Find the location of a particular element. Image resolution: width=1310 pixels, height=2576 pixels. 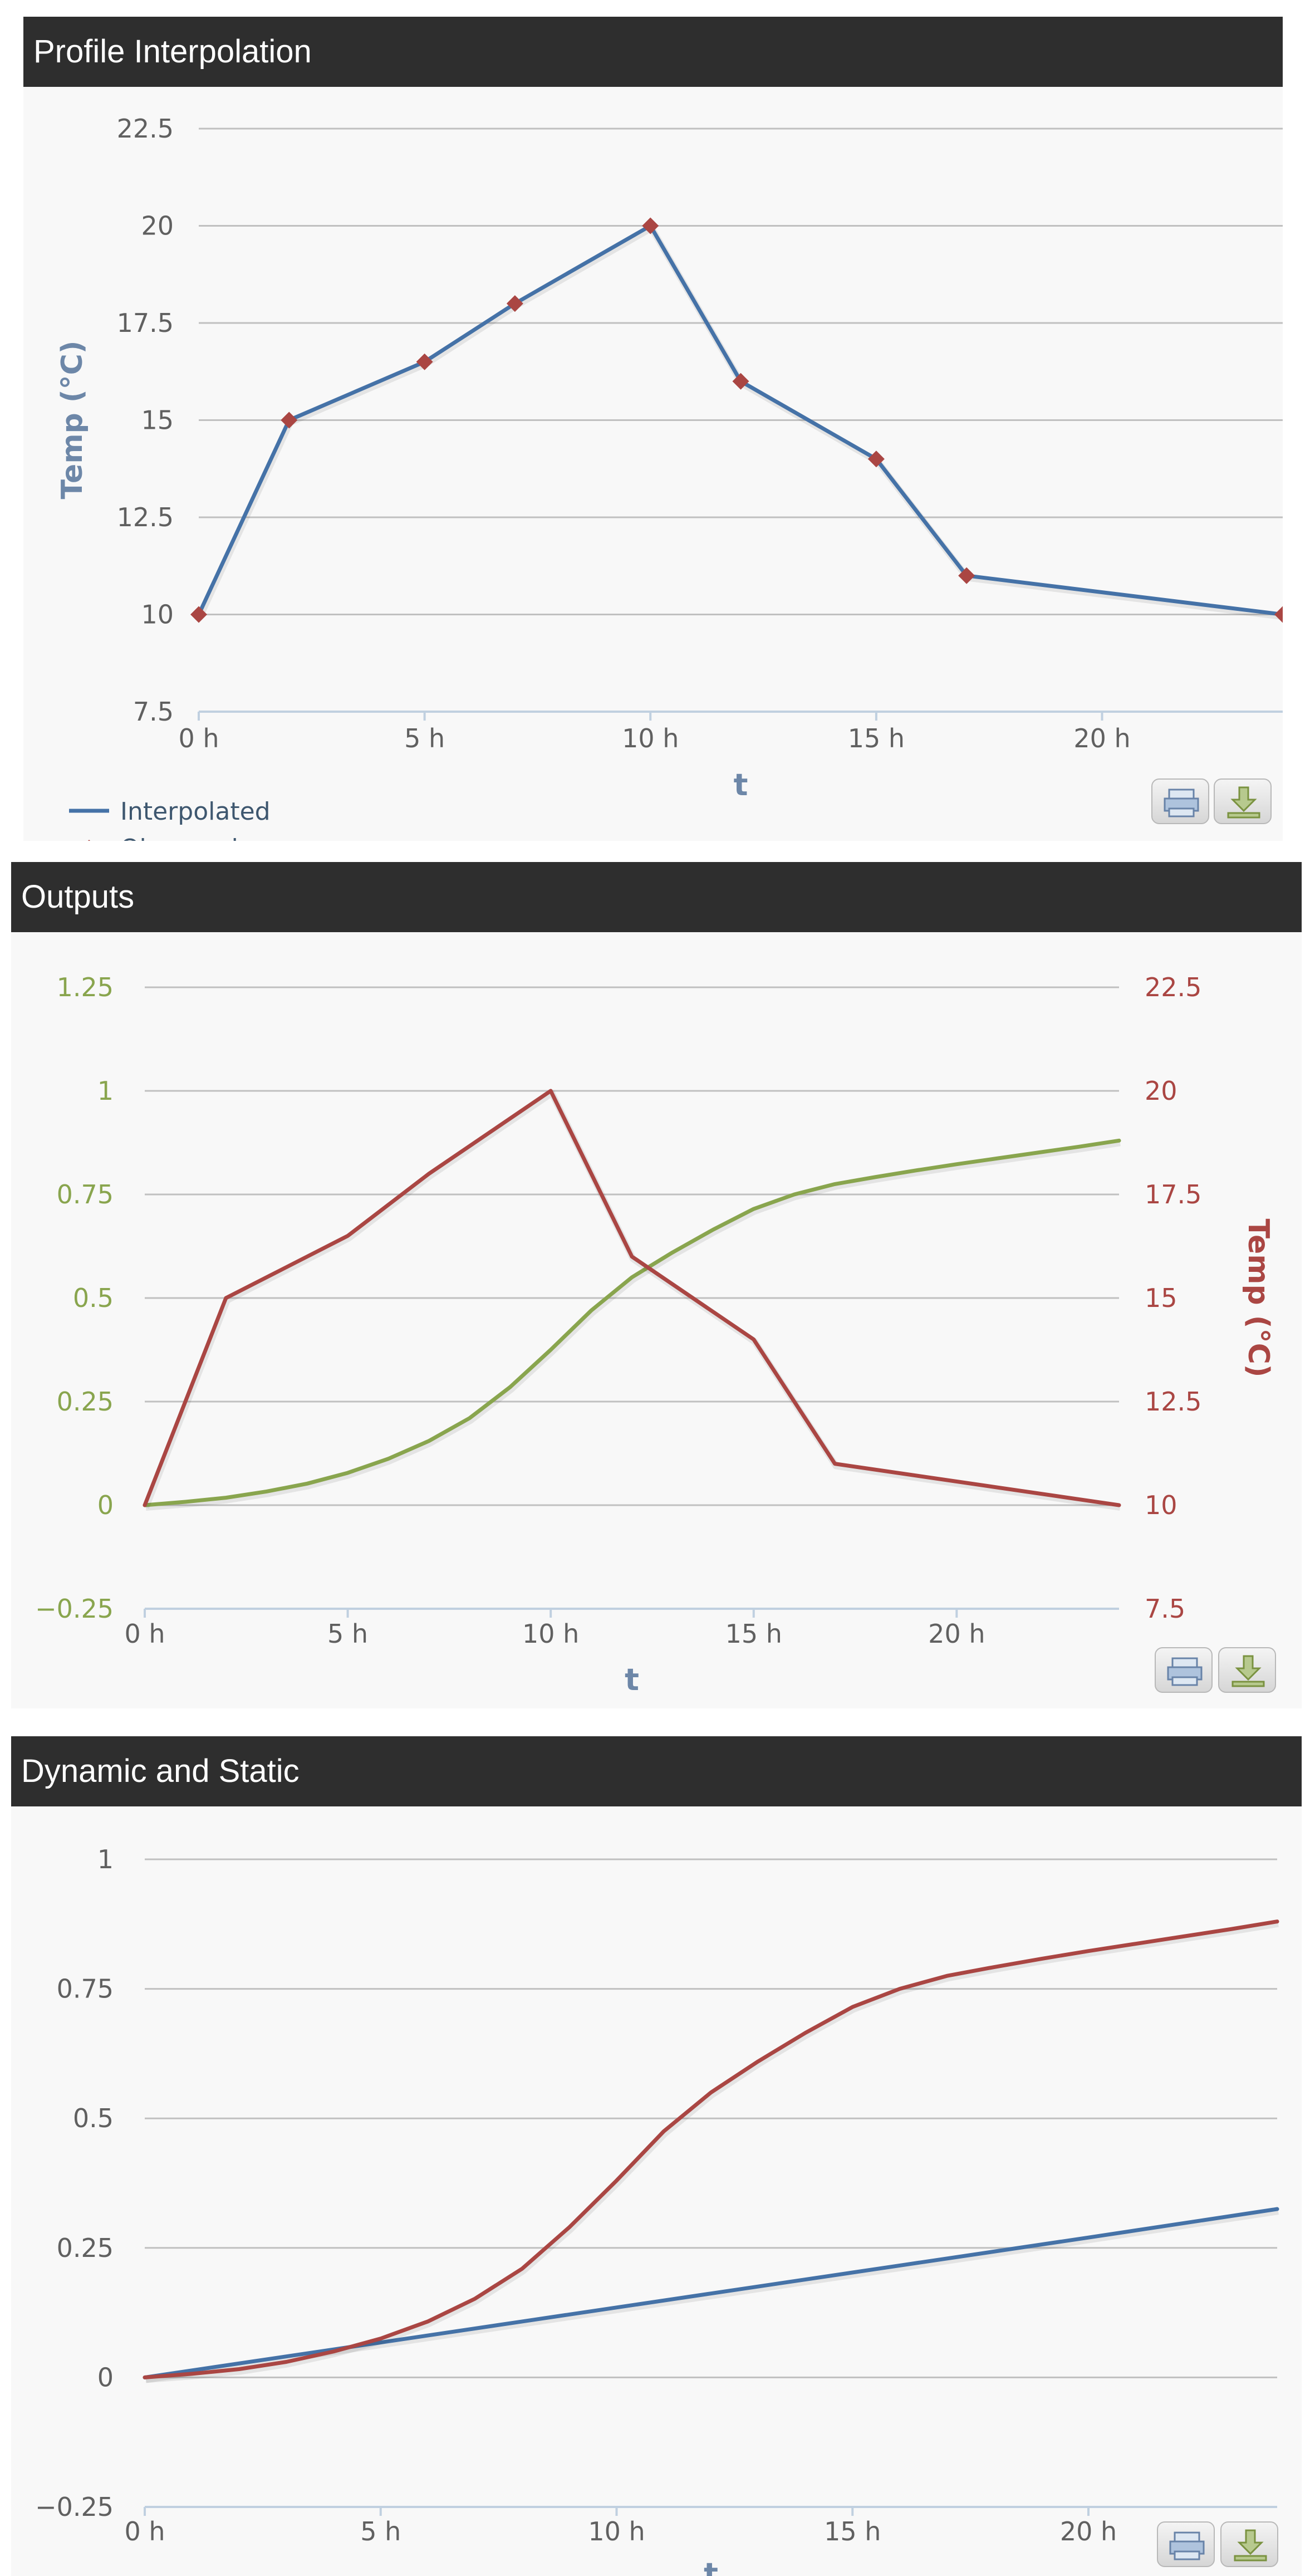

y-tick-label: 1.25 is located at coordinates (86, 987).